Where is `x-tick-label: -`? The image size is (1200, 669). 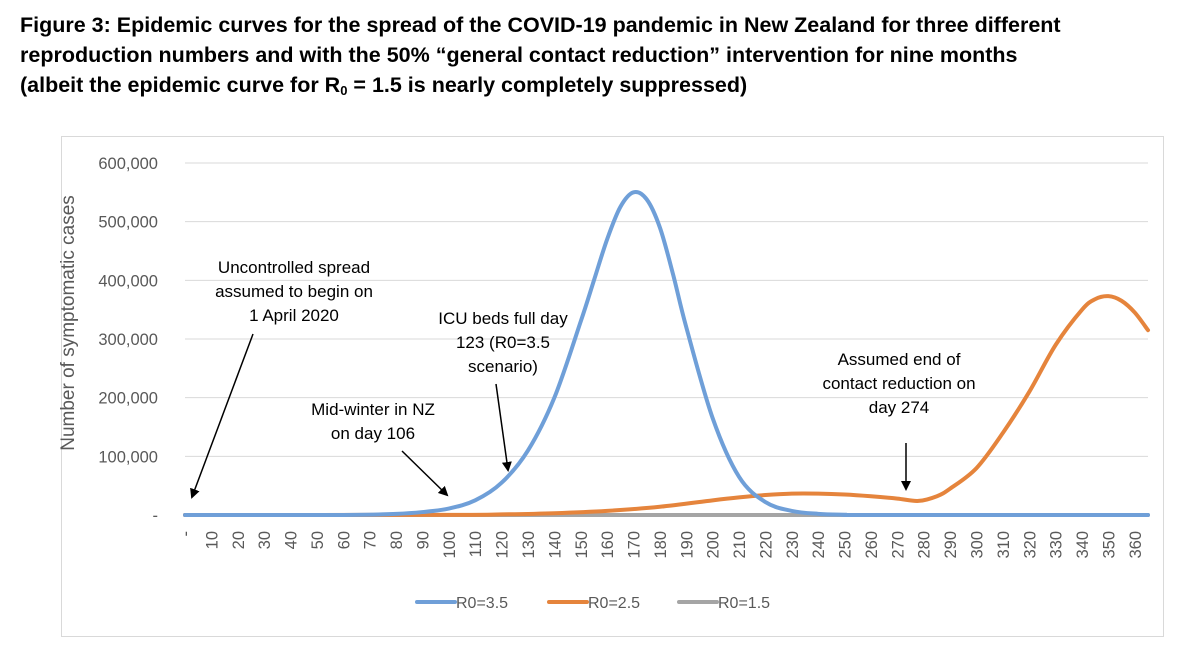 x-tick-label: - is located at coordinates (186, 534).